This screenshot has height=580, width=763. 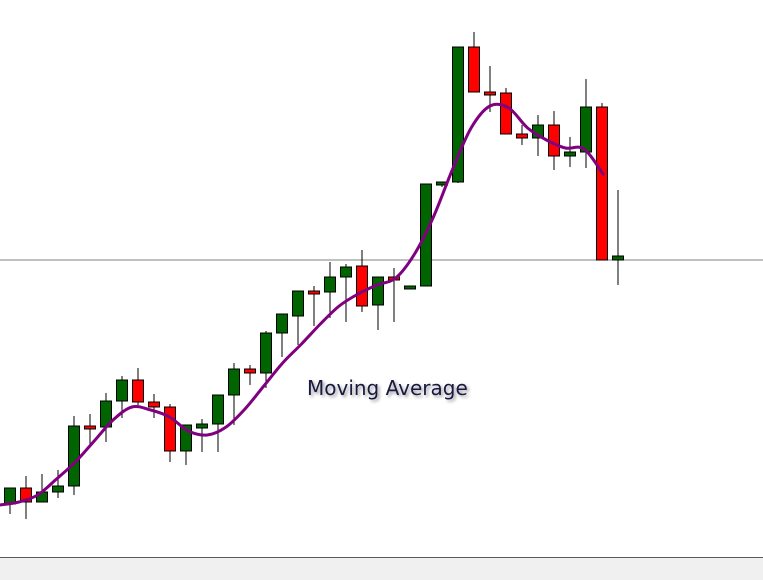 I want to click on status-bar, so click(x=381, y=568).